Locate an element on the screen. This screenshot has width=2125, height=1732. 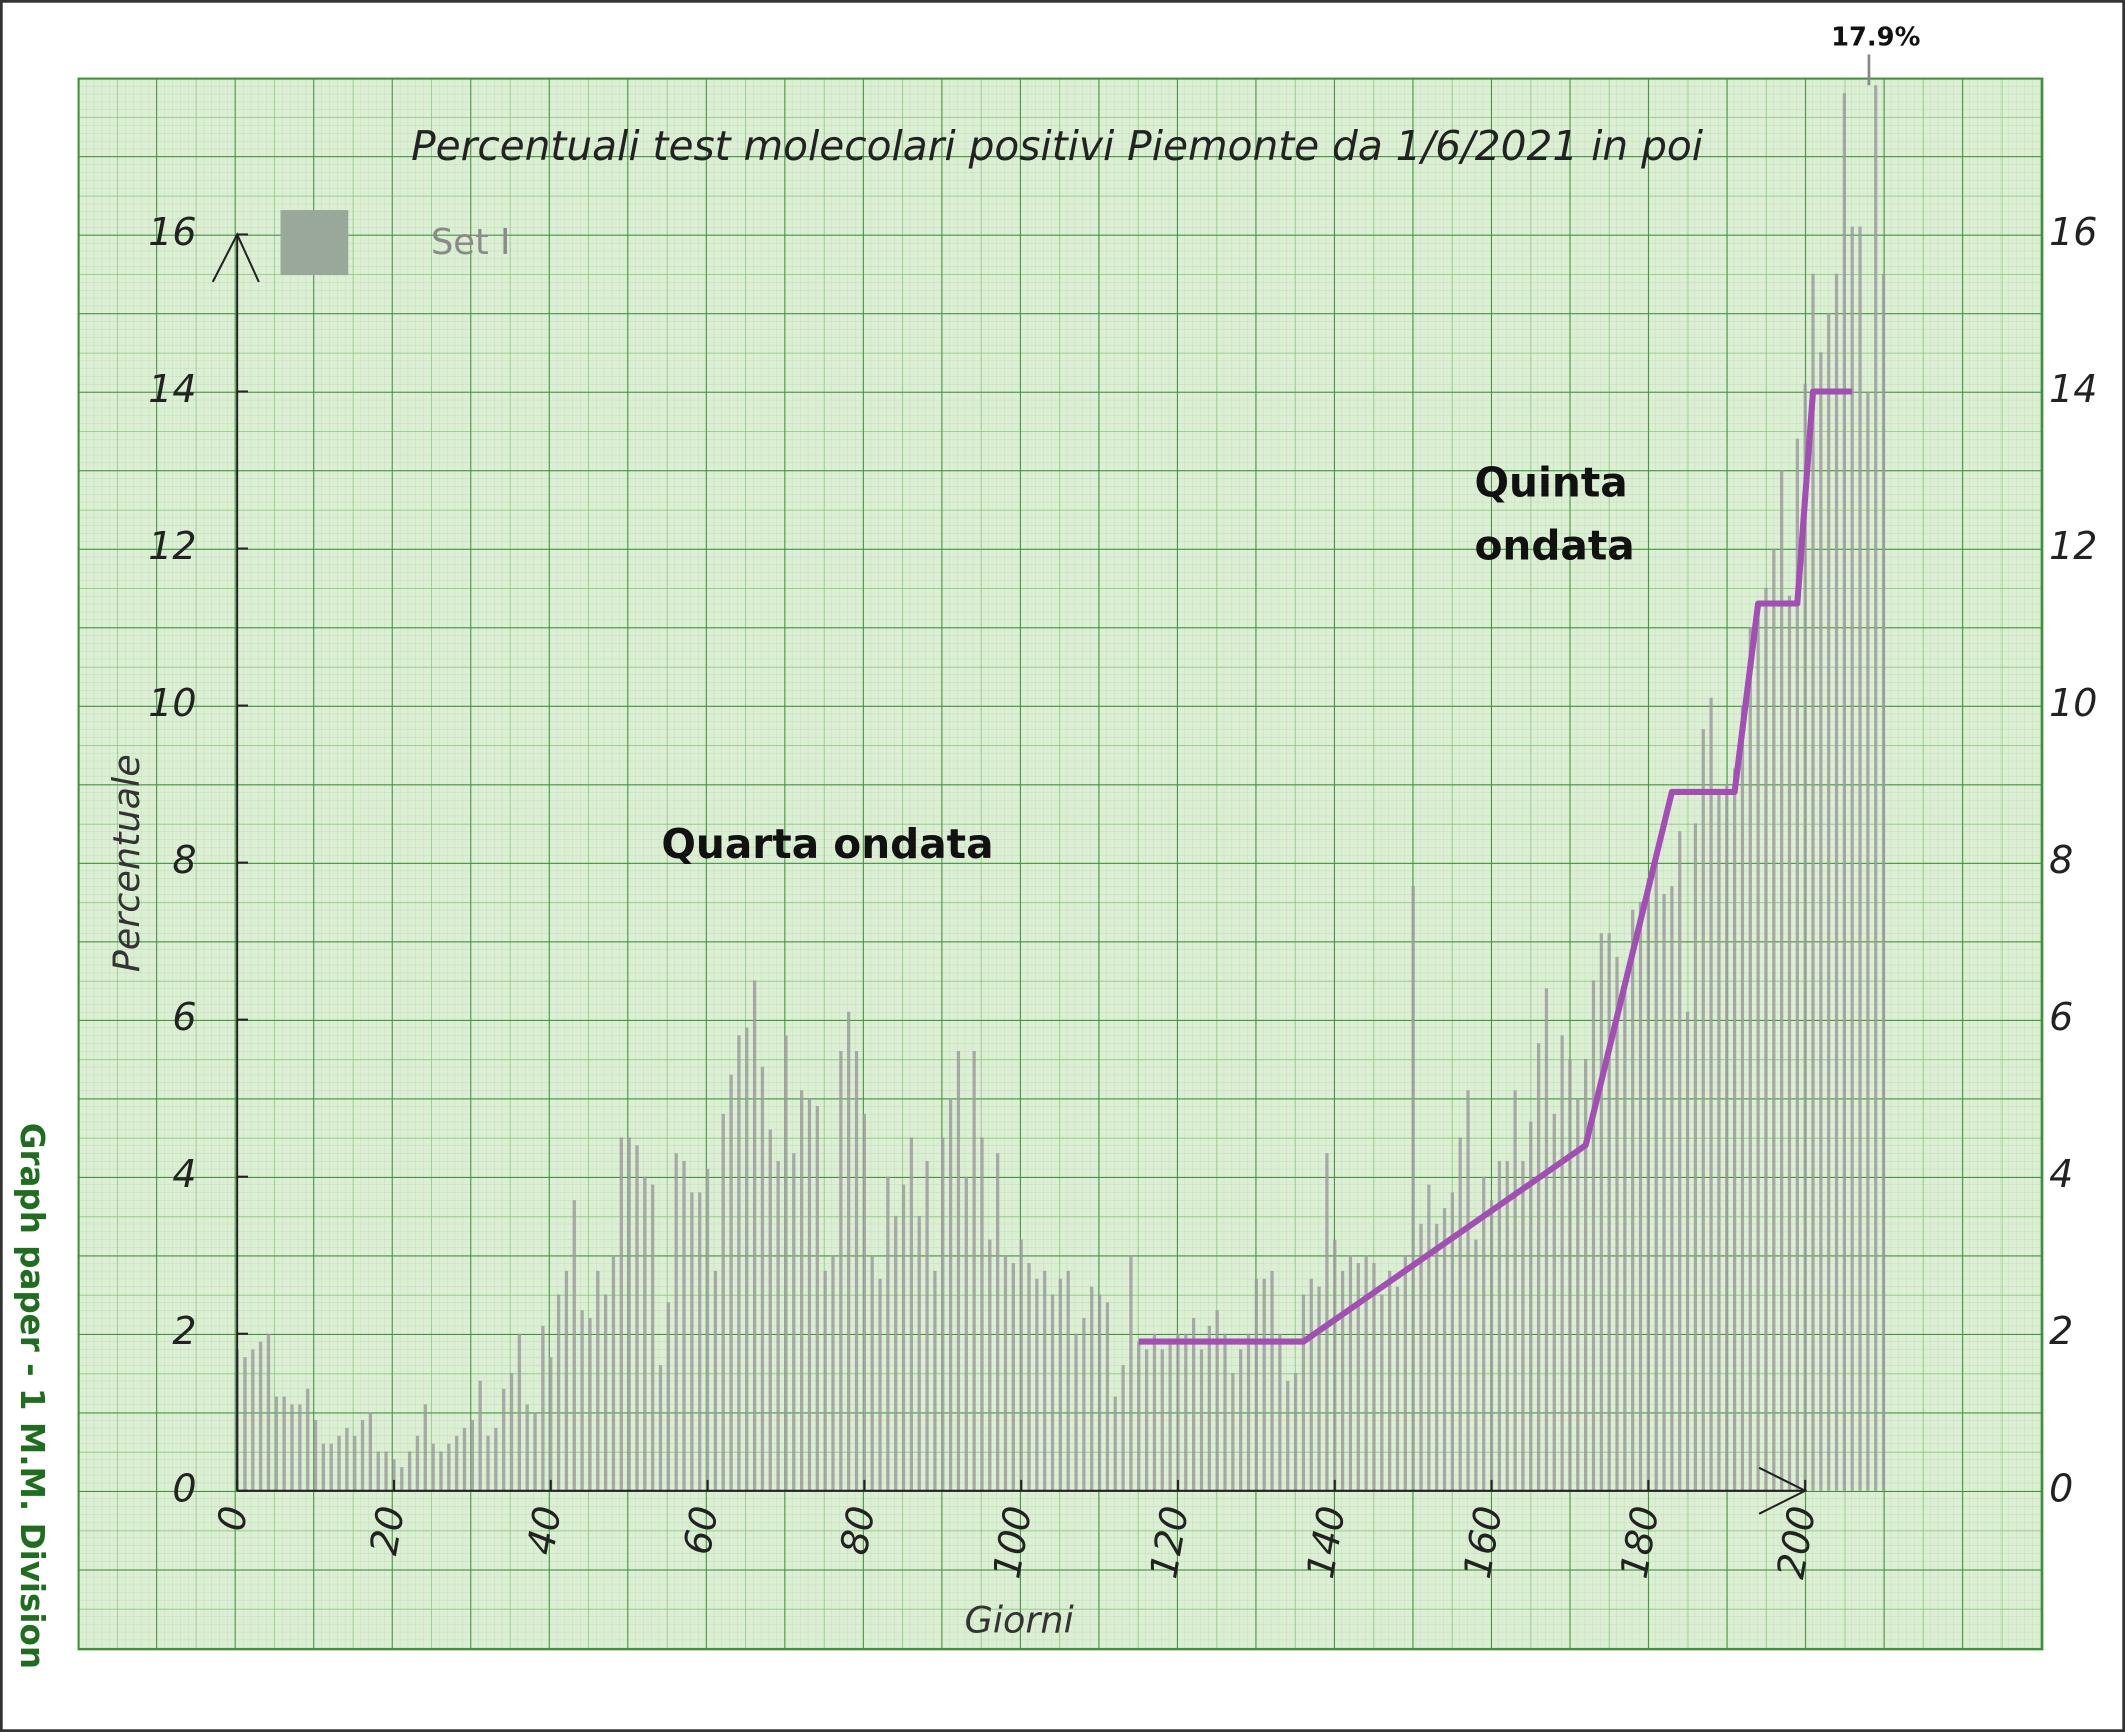
y2-tick-label: 6 is located at coordinates (2061, 1017).